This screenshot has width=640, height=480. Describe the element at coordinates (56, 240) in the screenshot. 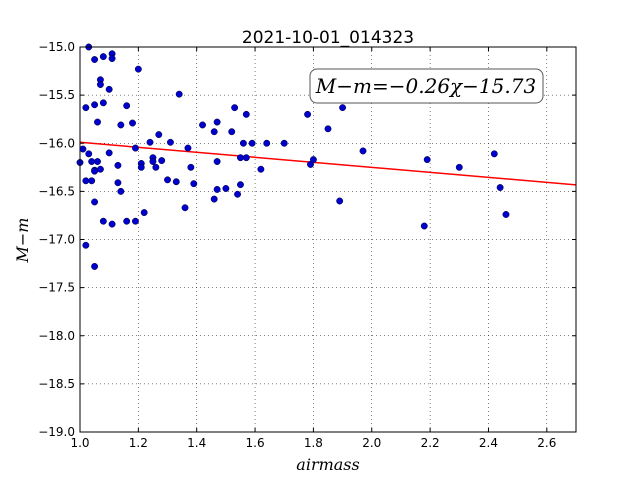

I see `y-tick-label: −17.0` at that location.